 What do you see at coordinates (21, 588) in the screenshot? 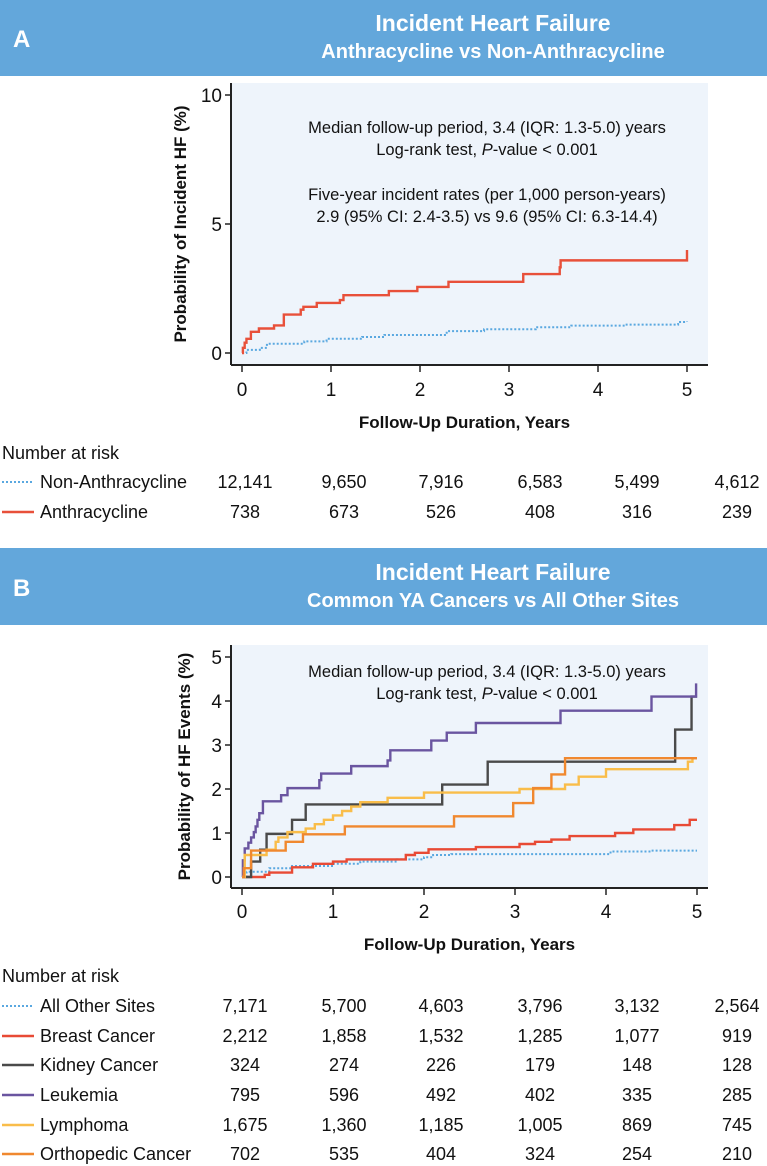
I see `panel-b-letter: B` at bounding box center [21, 588].